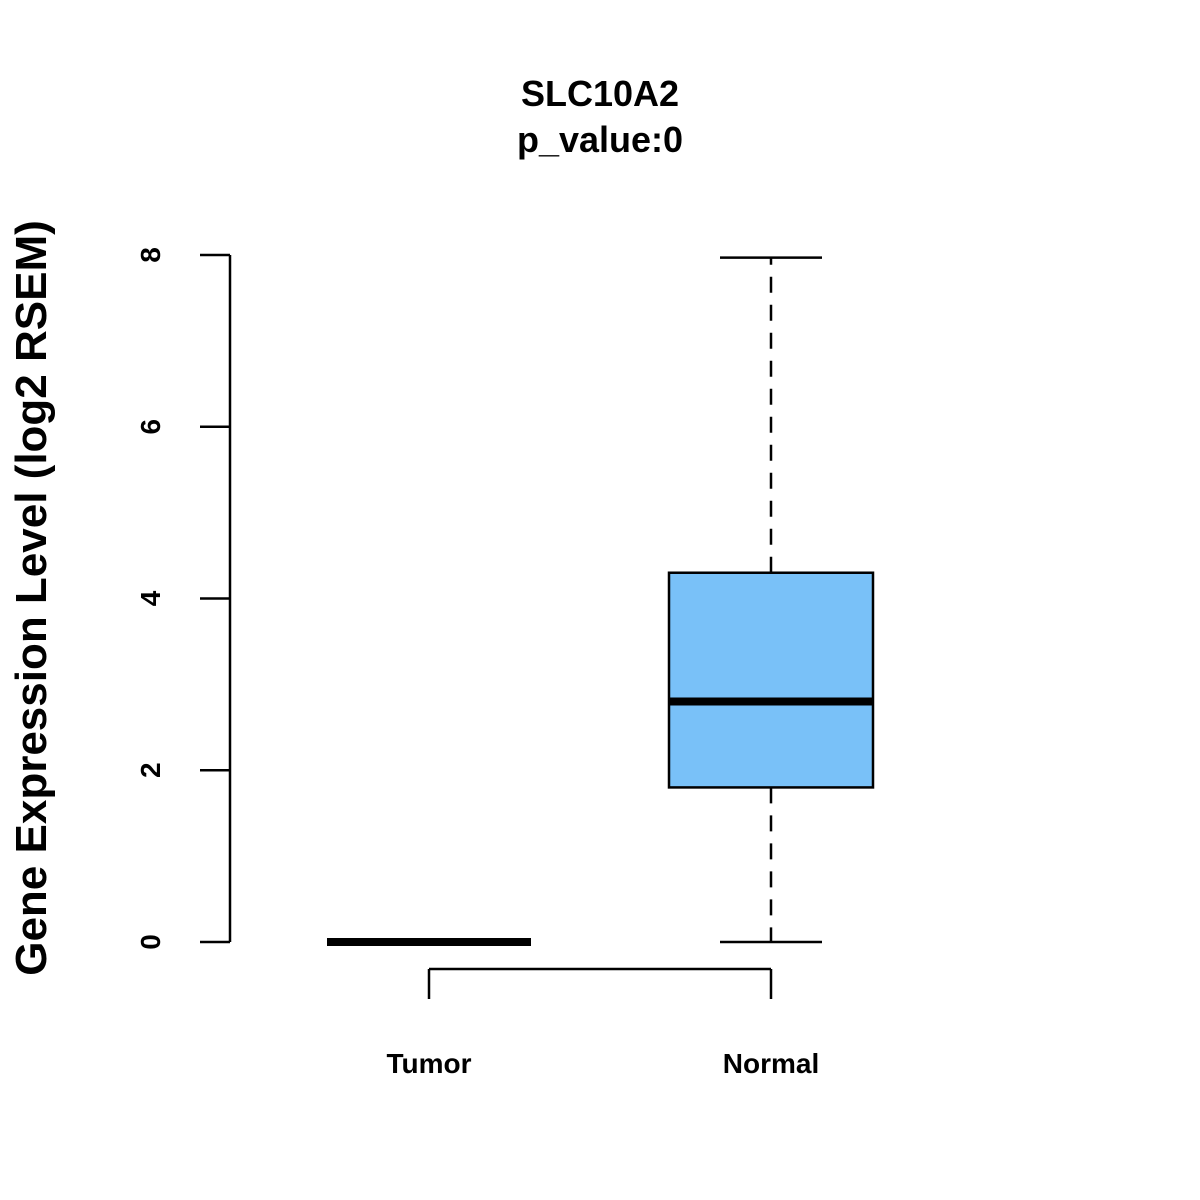  What do you see at coordinates (150, 770) in the screenshot?
I see `y-tick-label: 2` at bounding box center [150, 770].